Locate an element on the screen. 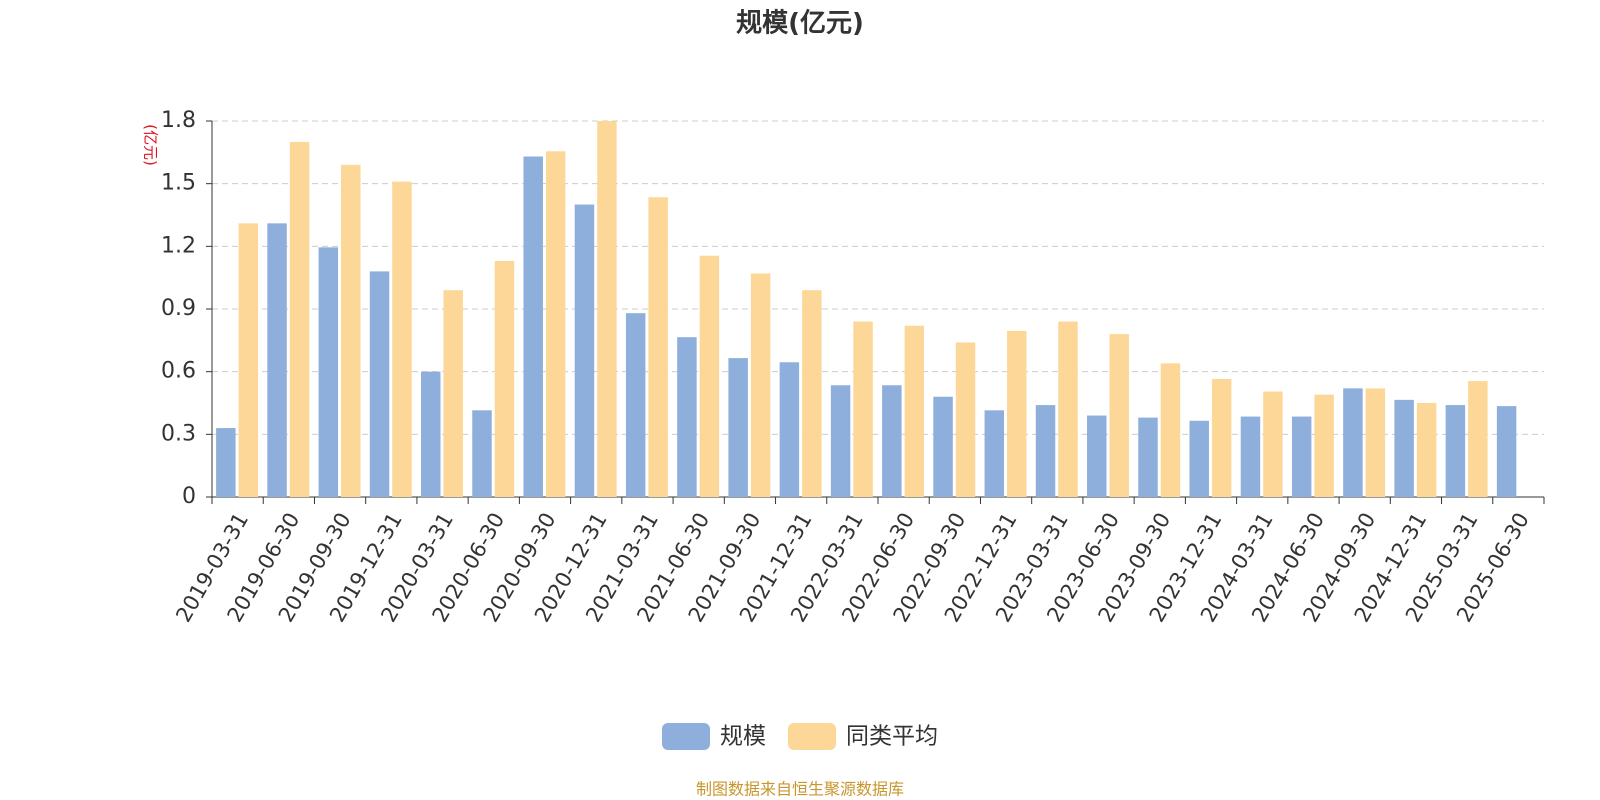 Image resolution: width=1600 pixels, height=800 pixels. y-tick-label: 0.3 is located at coordinates (178, 433).